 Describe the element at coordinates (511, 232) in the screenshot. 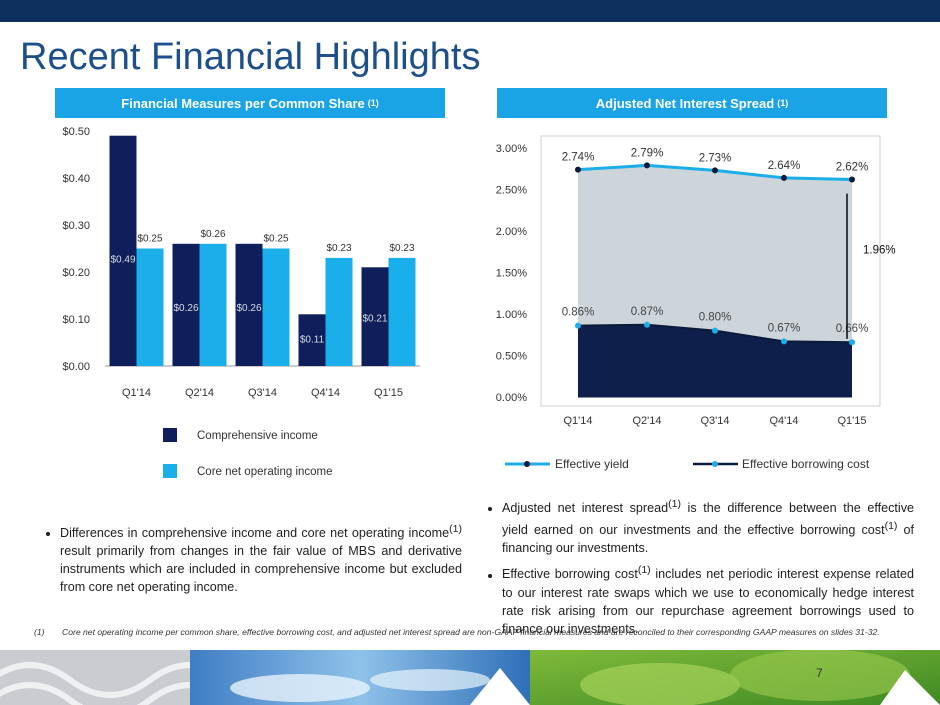

I see `y-tick-label: 2.00%` at that location.